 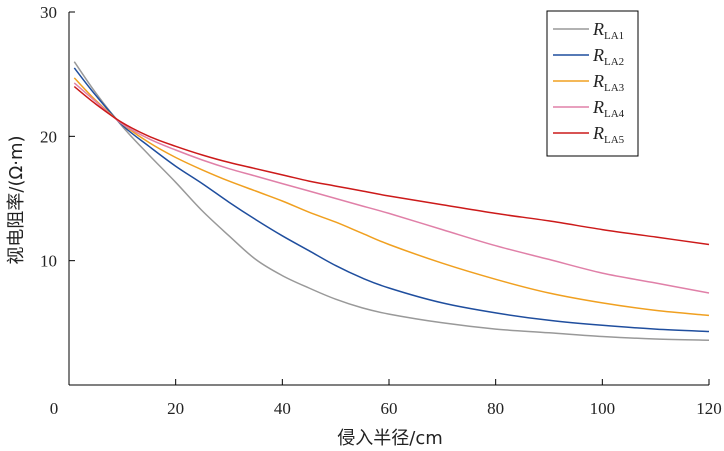 What do you see at coordinates (608, 30) in the screenshot?
I see `legend-entry-label: RLA1` at bounding box center [608, 30].